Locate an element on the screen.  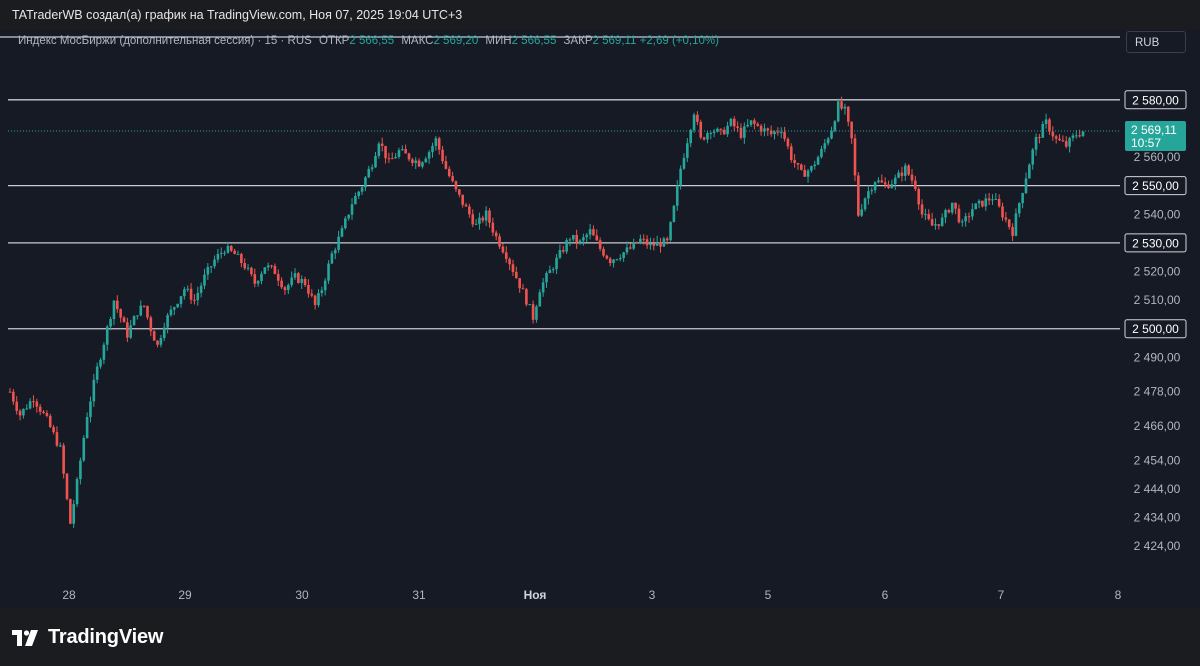
currency-button: RUB is located at coordinates (1156, 42).